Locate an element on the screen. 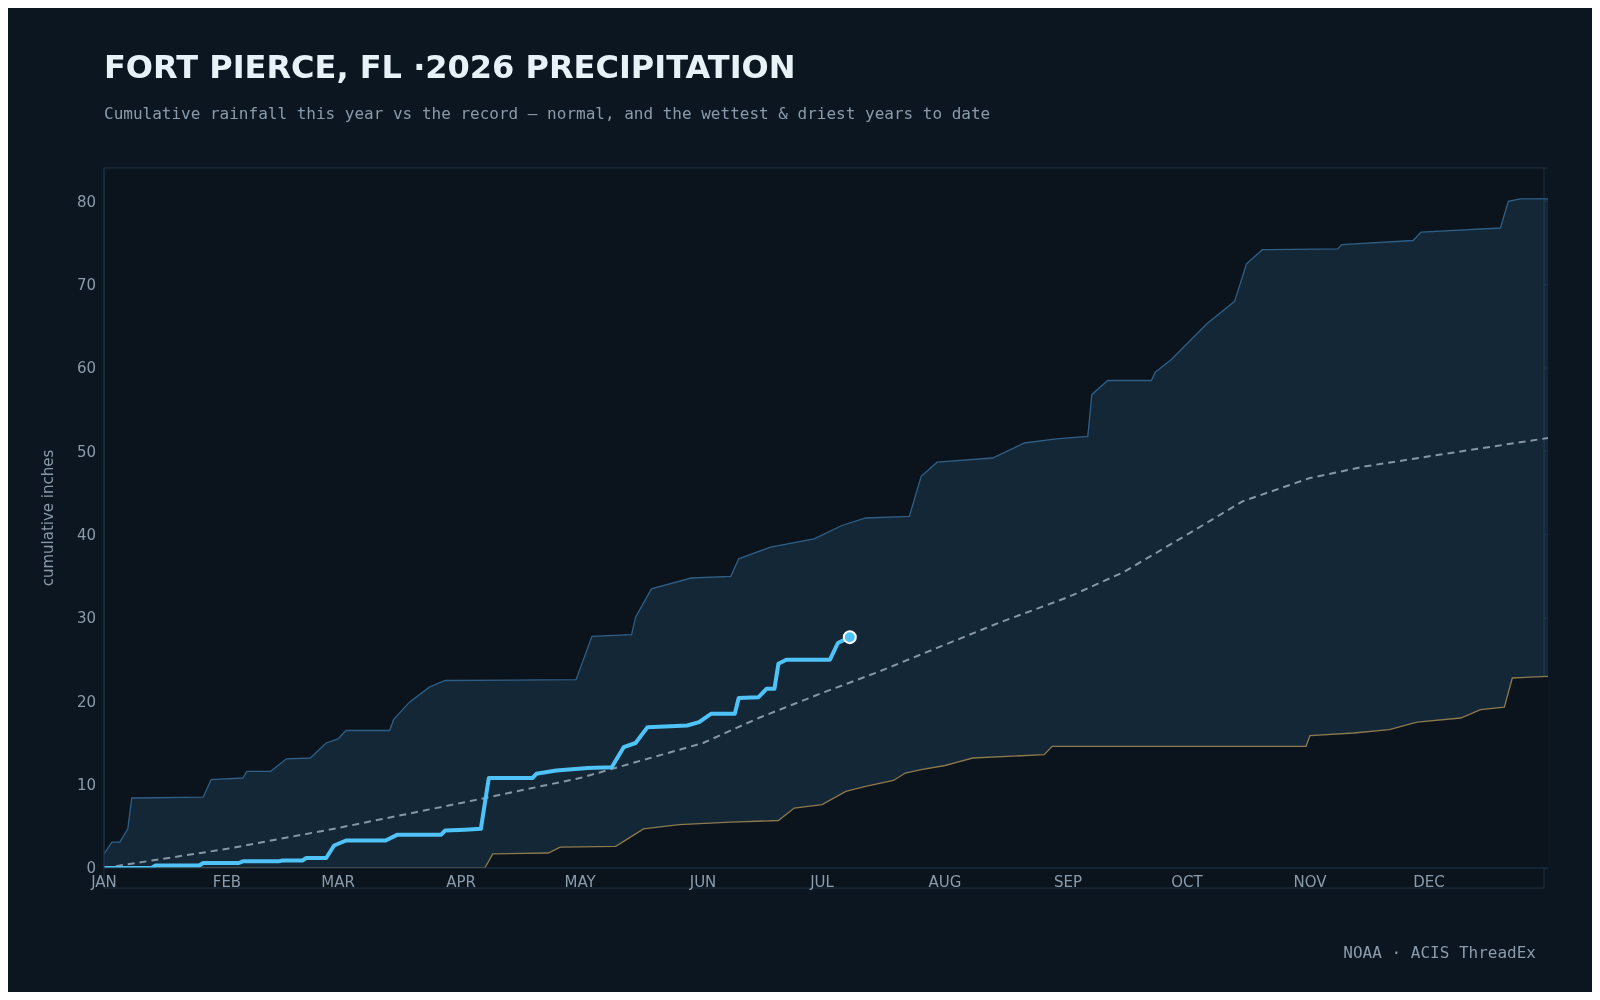 This screenshot has height=1000, width=1600. x-tick-label: JUN is located at coordinates (702, 881).